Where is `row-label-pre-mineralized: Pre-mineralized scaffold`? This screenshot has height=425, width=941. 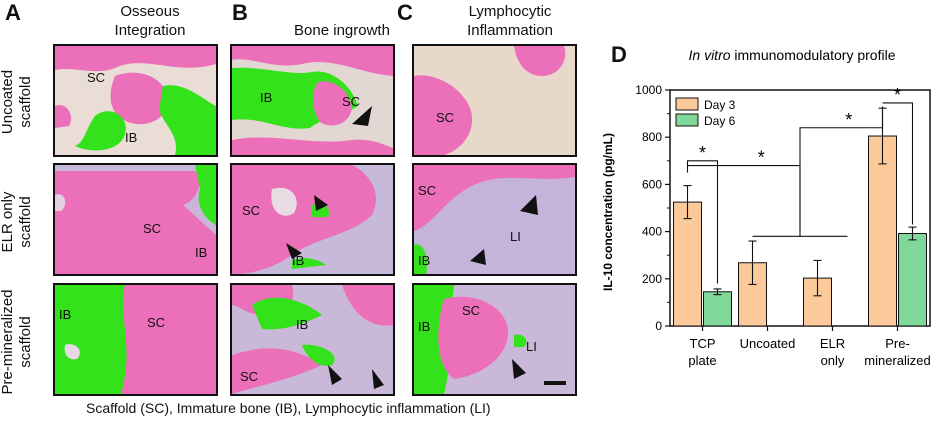 row-label-pre-mineralized: Pre-mineralized scaffold is located at coordinates (17, 342).